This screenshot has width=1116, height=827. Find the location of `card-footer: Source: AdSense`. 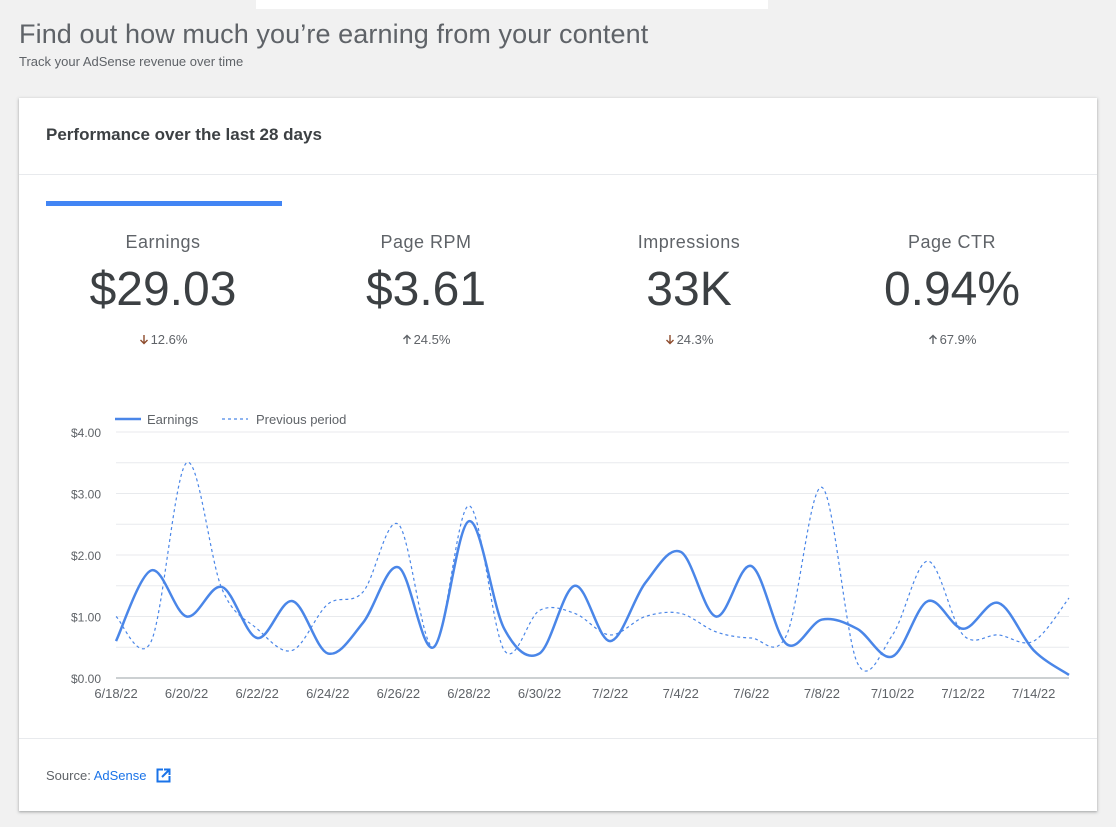

card-footer: Source: AdSense is located at coordinates (558, 775).